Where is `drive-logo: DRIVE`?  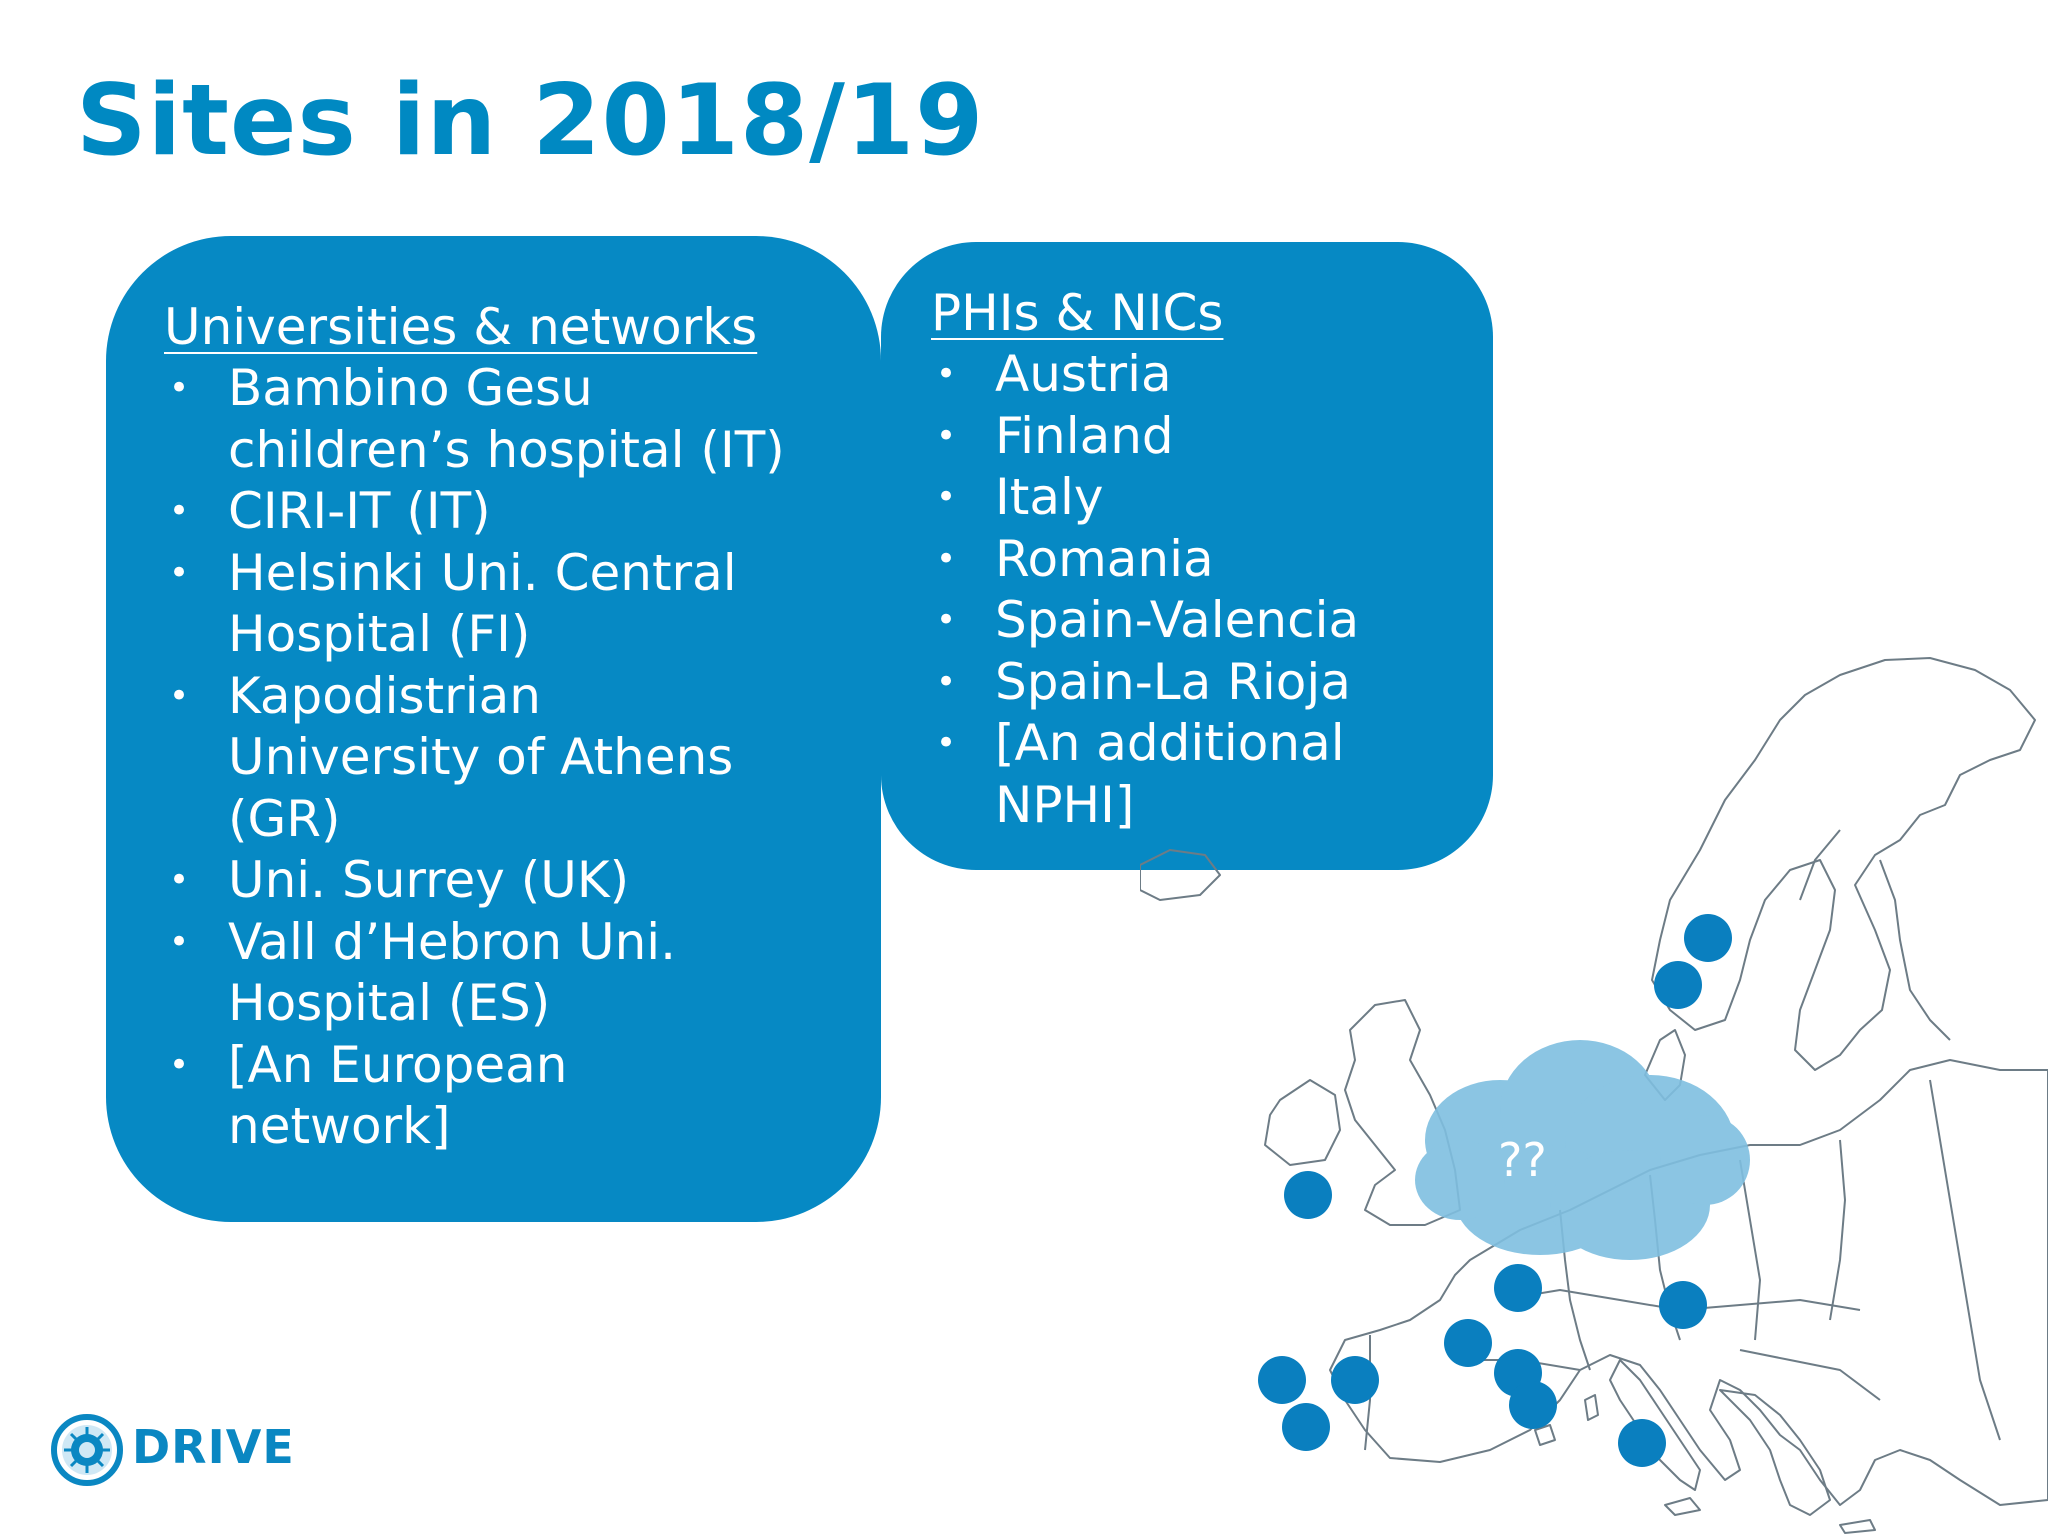
drive-logo: DRIVE is located at coordinates (180, 1450).